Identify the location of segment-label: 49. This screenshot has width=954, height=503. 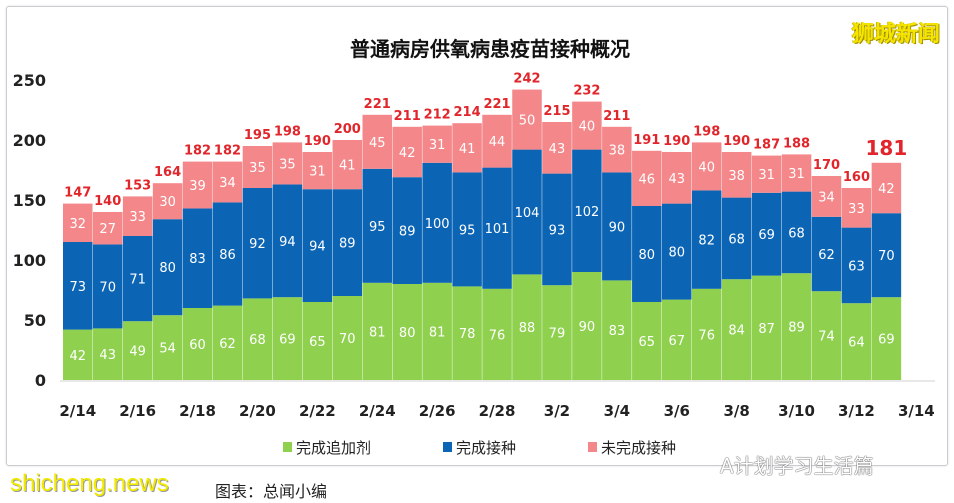
(137, 352).